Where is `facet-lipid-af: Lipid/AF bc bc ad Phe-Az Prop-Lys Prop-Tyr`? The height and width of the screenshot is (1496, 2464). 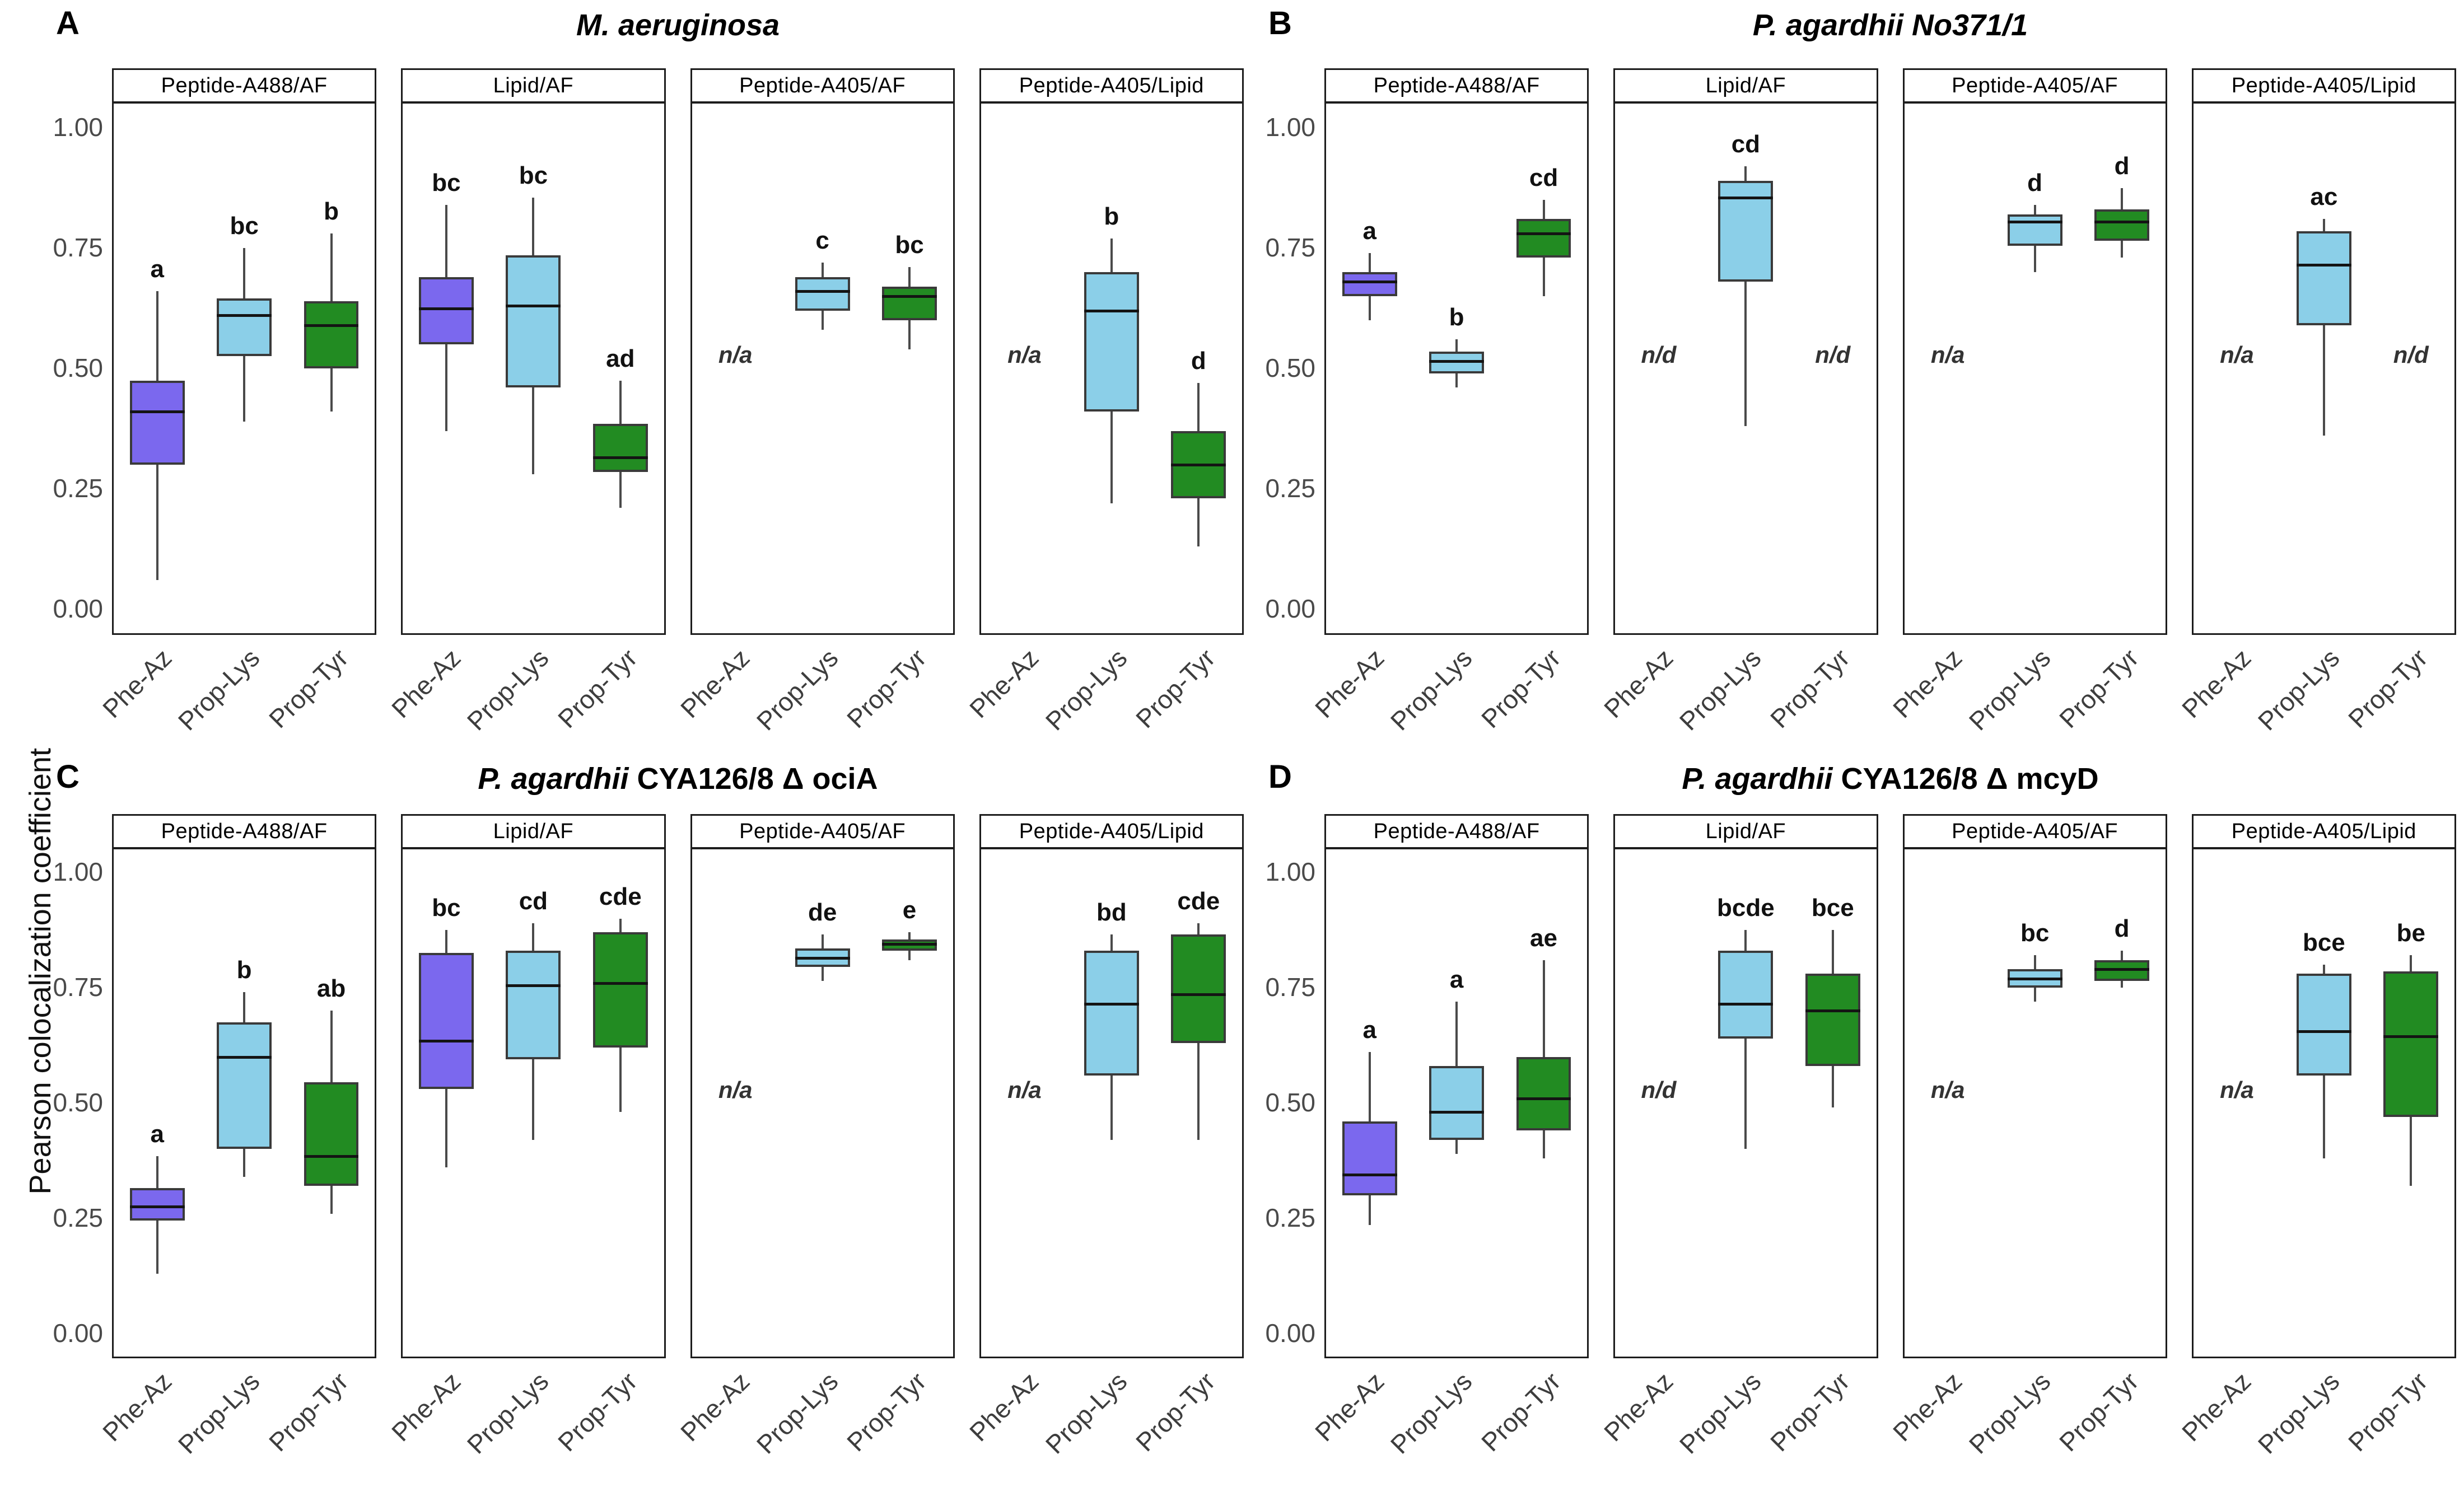 facet-lipid-af: Lipid/AF bc bc ad Phe-Az Prop-Lys Prop-Tyr is located at coordinates (526, 411).